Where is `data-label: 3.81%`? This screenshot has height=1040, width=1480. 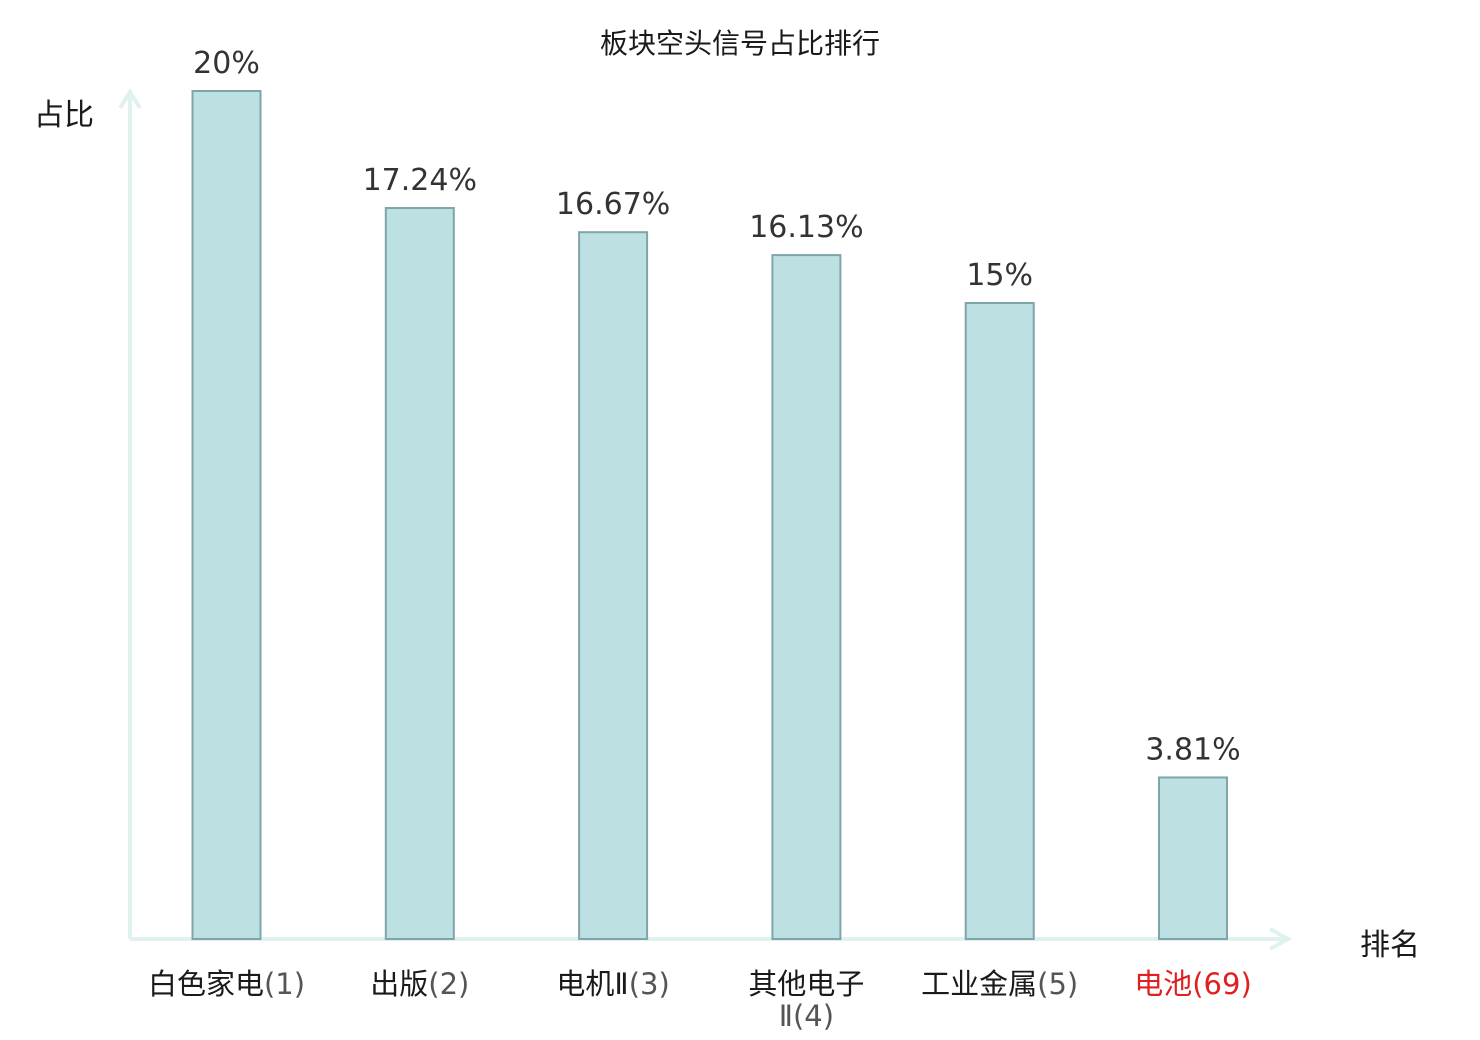
data-label: 3.81% is located at coordinates (1192, 749).